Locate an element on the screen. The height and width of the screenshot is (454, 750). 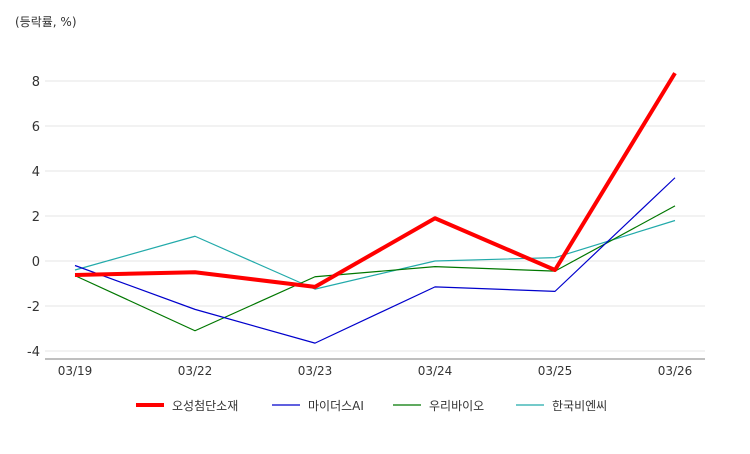
y-tick-label: 4 is located at coordinates (36, 172).